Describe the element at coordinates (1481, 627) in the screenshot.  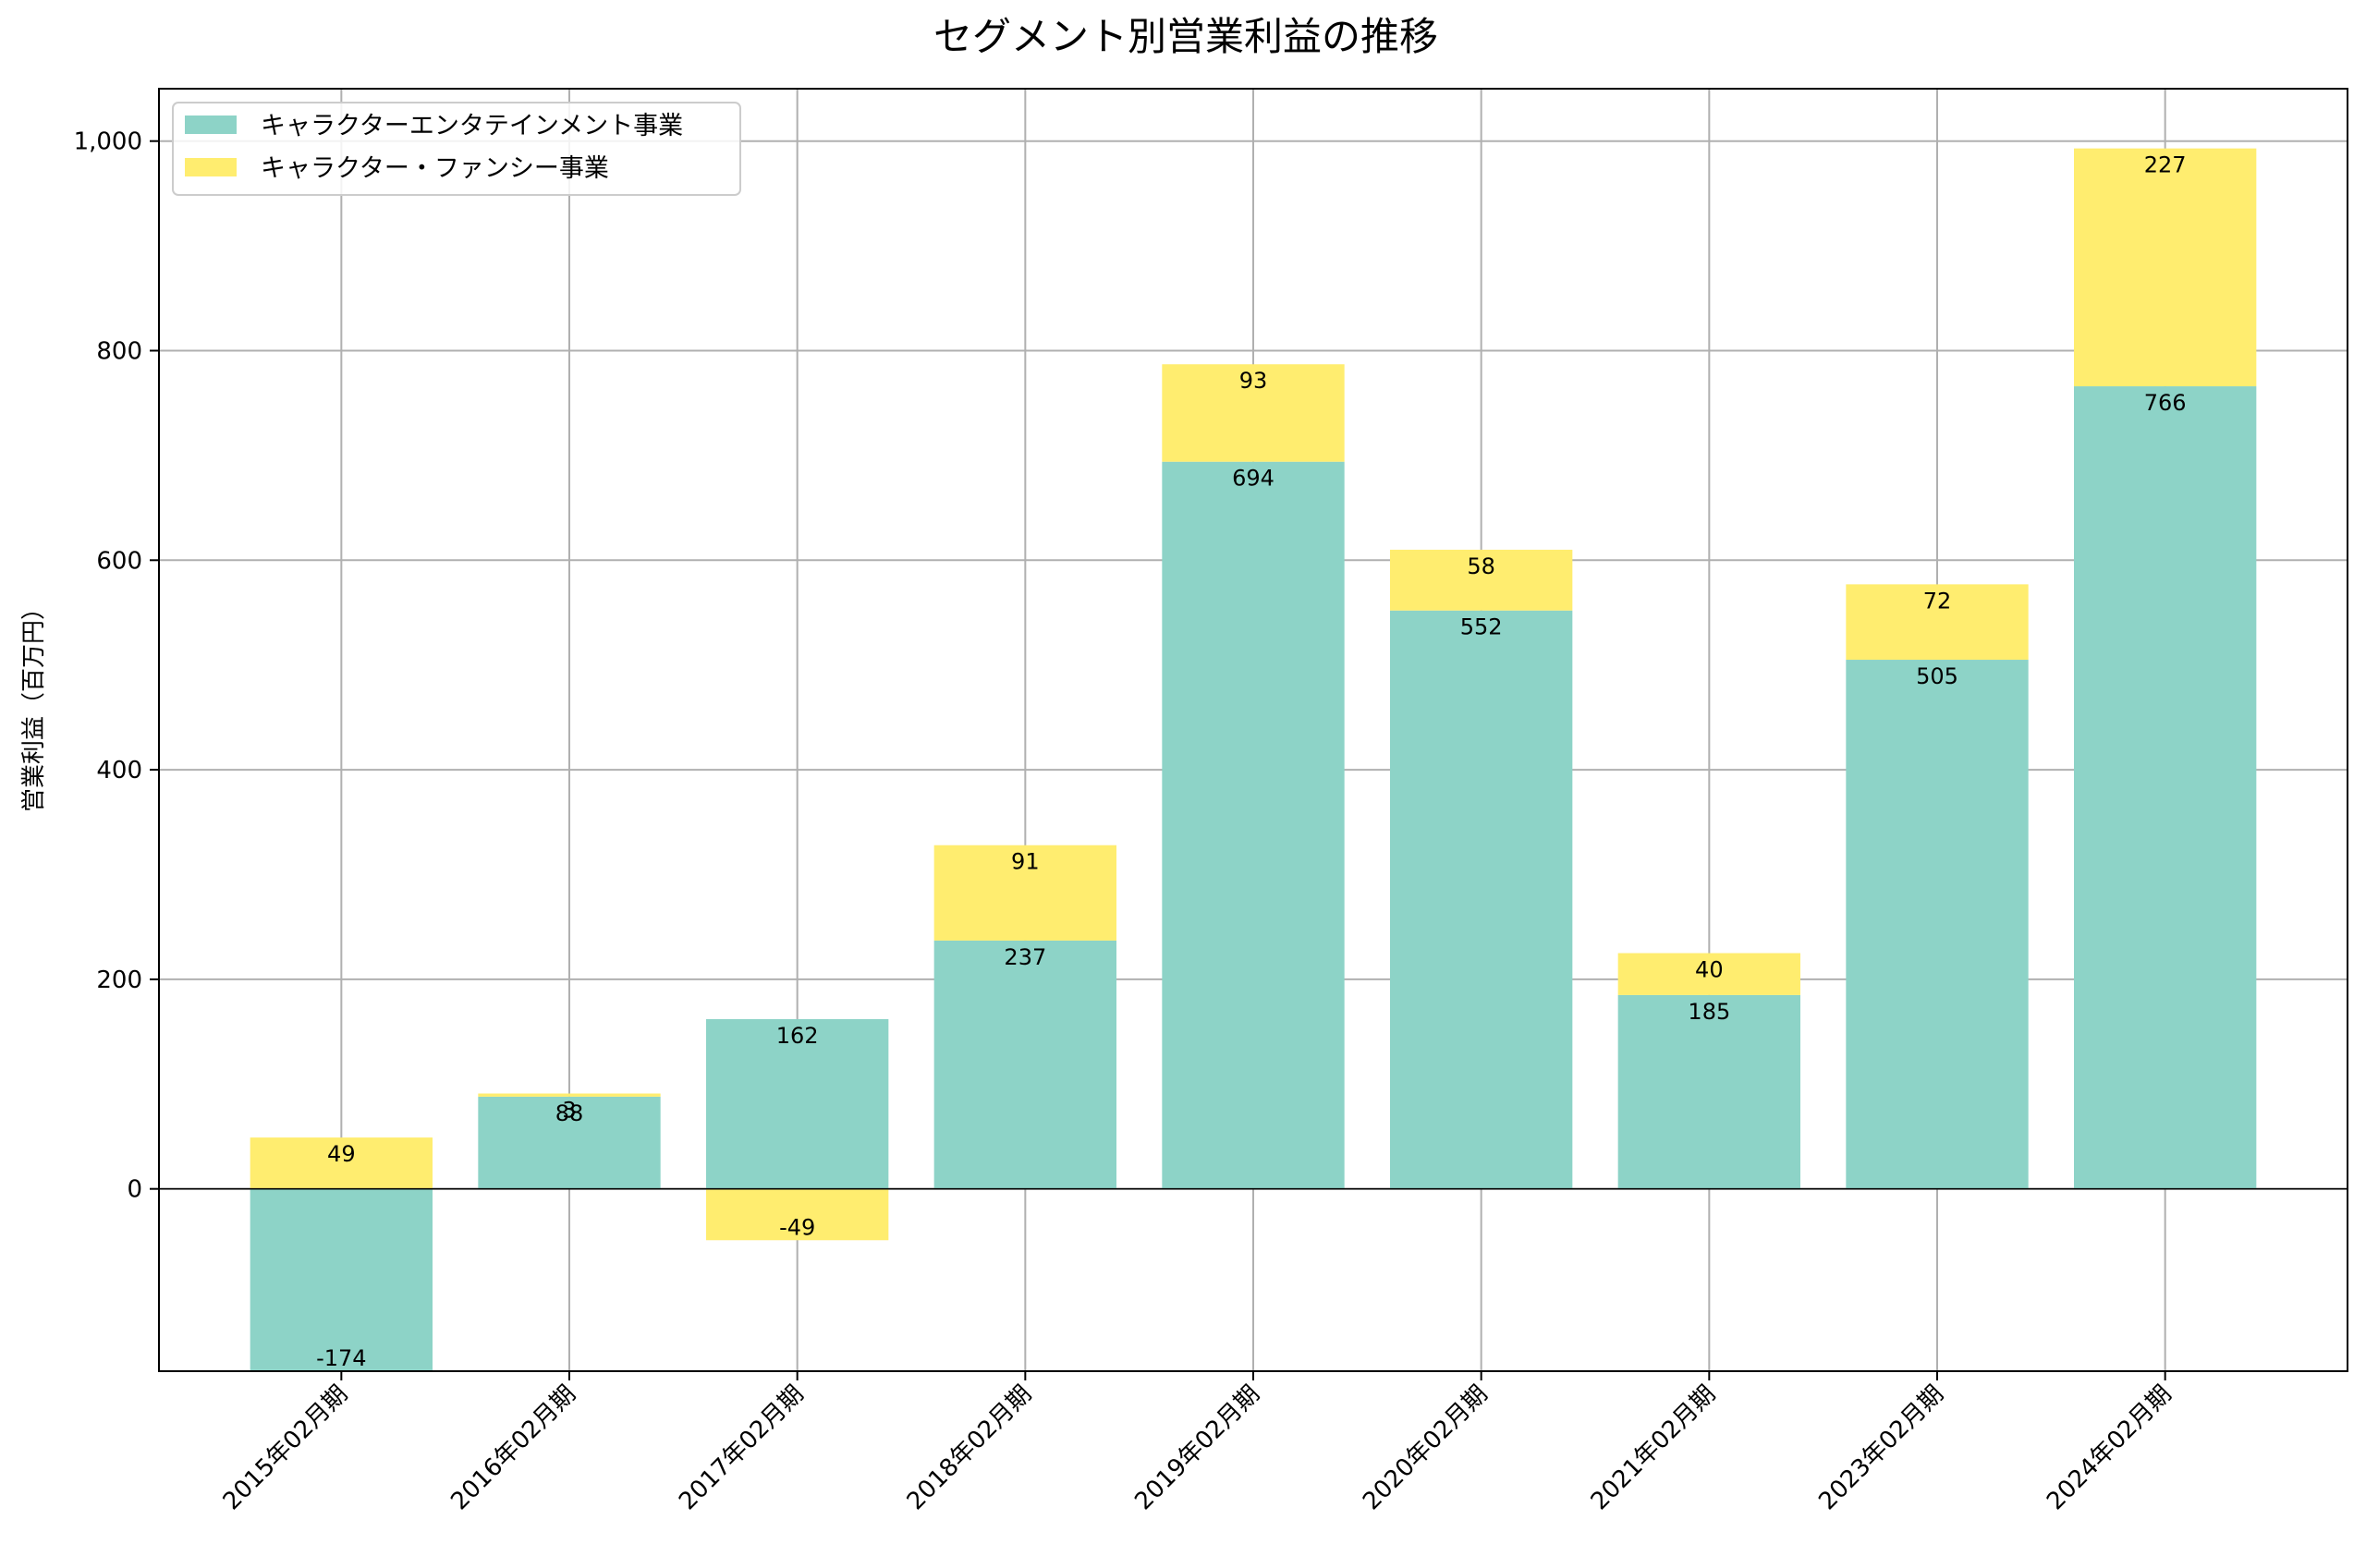
I see `data-label: 552` at that location.